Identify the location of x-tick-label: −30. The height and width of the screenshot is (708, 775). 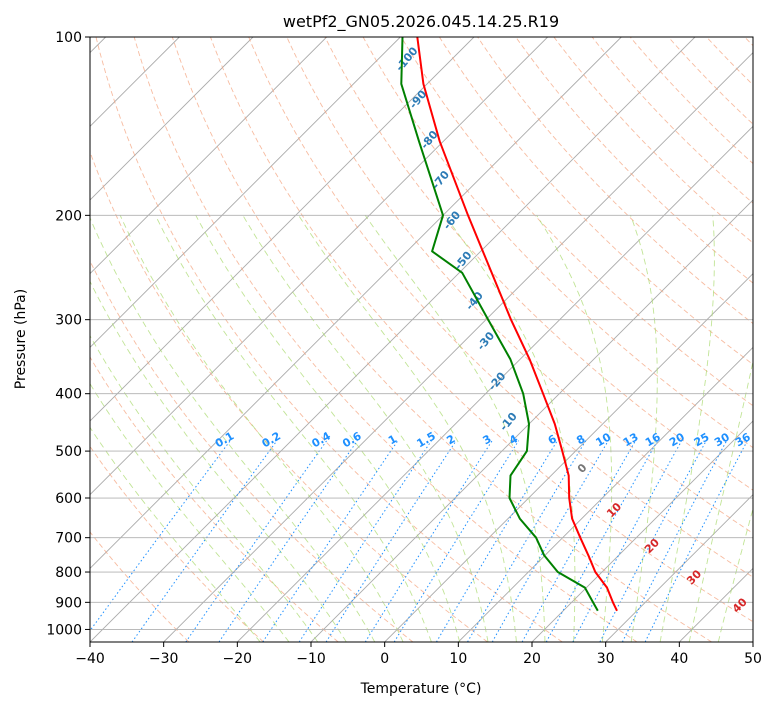
(164, 659).